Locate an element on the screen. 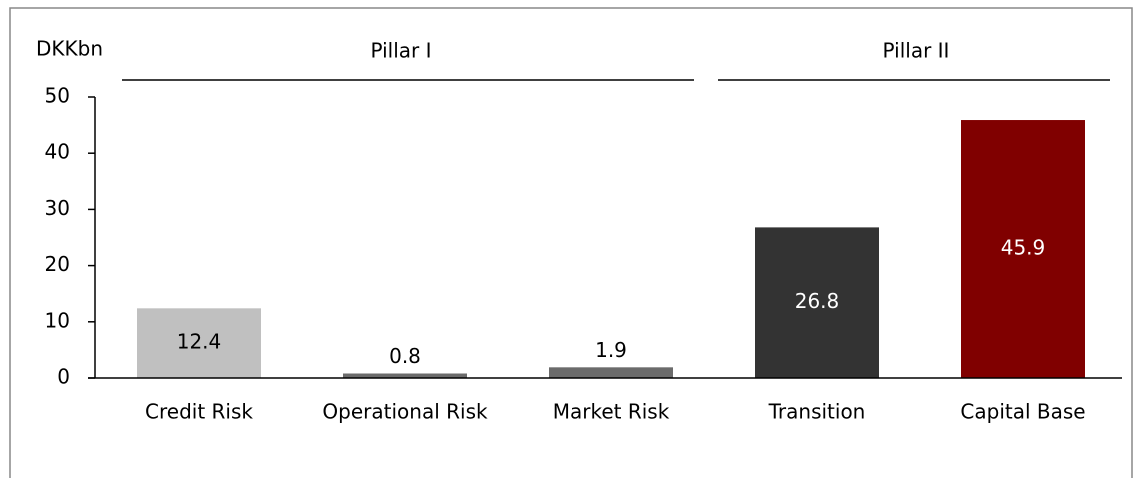 The image size is (1136, 478). x-tick-label: Operational Risk is located at coordinates (405, 412).